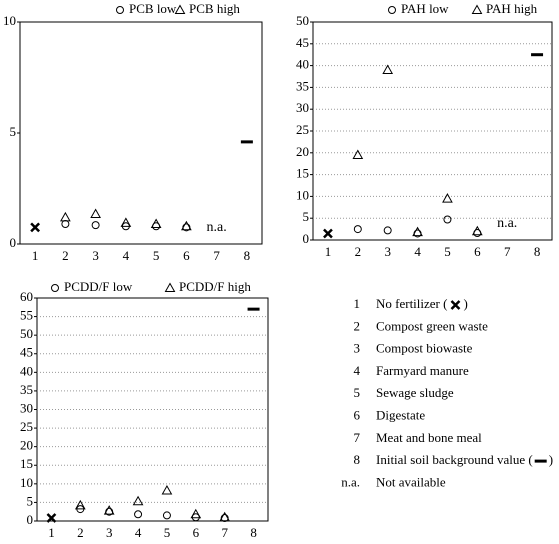 This screenshot has width=559, height=544. Describe the element at coordinates (512, 8) in the screenshot. I see `legend-label: PAH high` at that location.